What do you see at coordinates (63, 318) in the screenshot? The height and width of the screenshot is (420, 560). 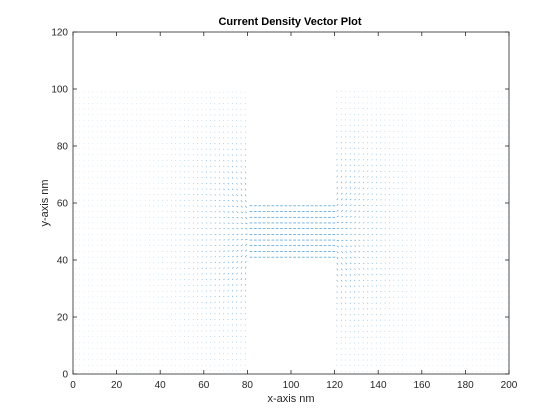 I see `y-tick-label: 20` at bounding box center [63, 318].